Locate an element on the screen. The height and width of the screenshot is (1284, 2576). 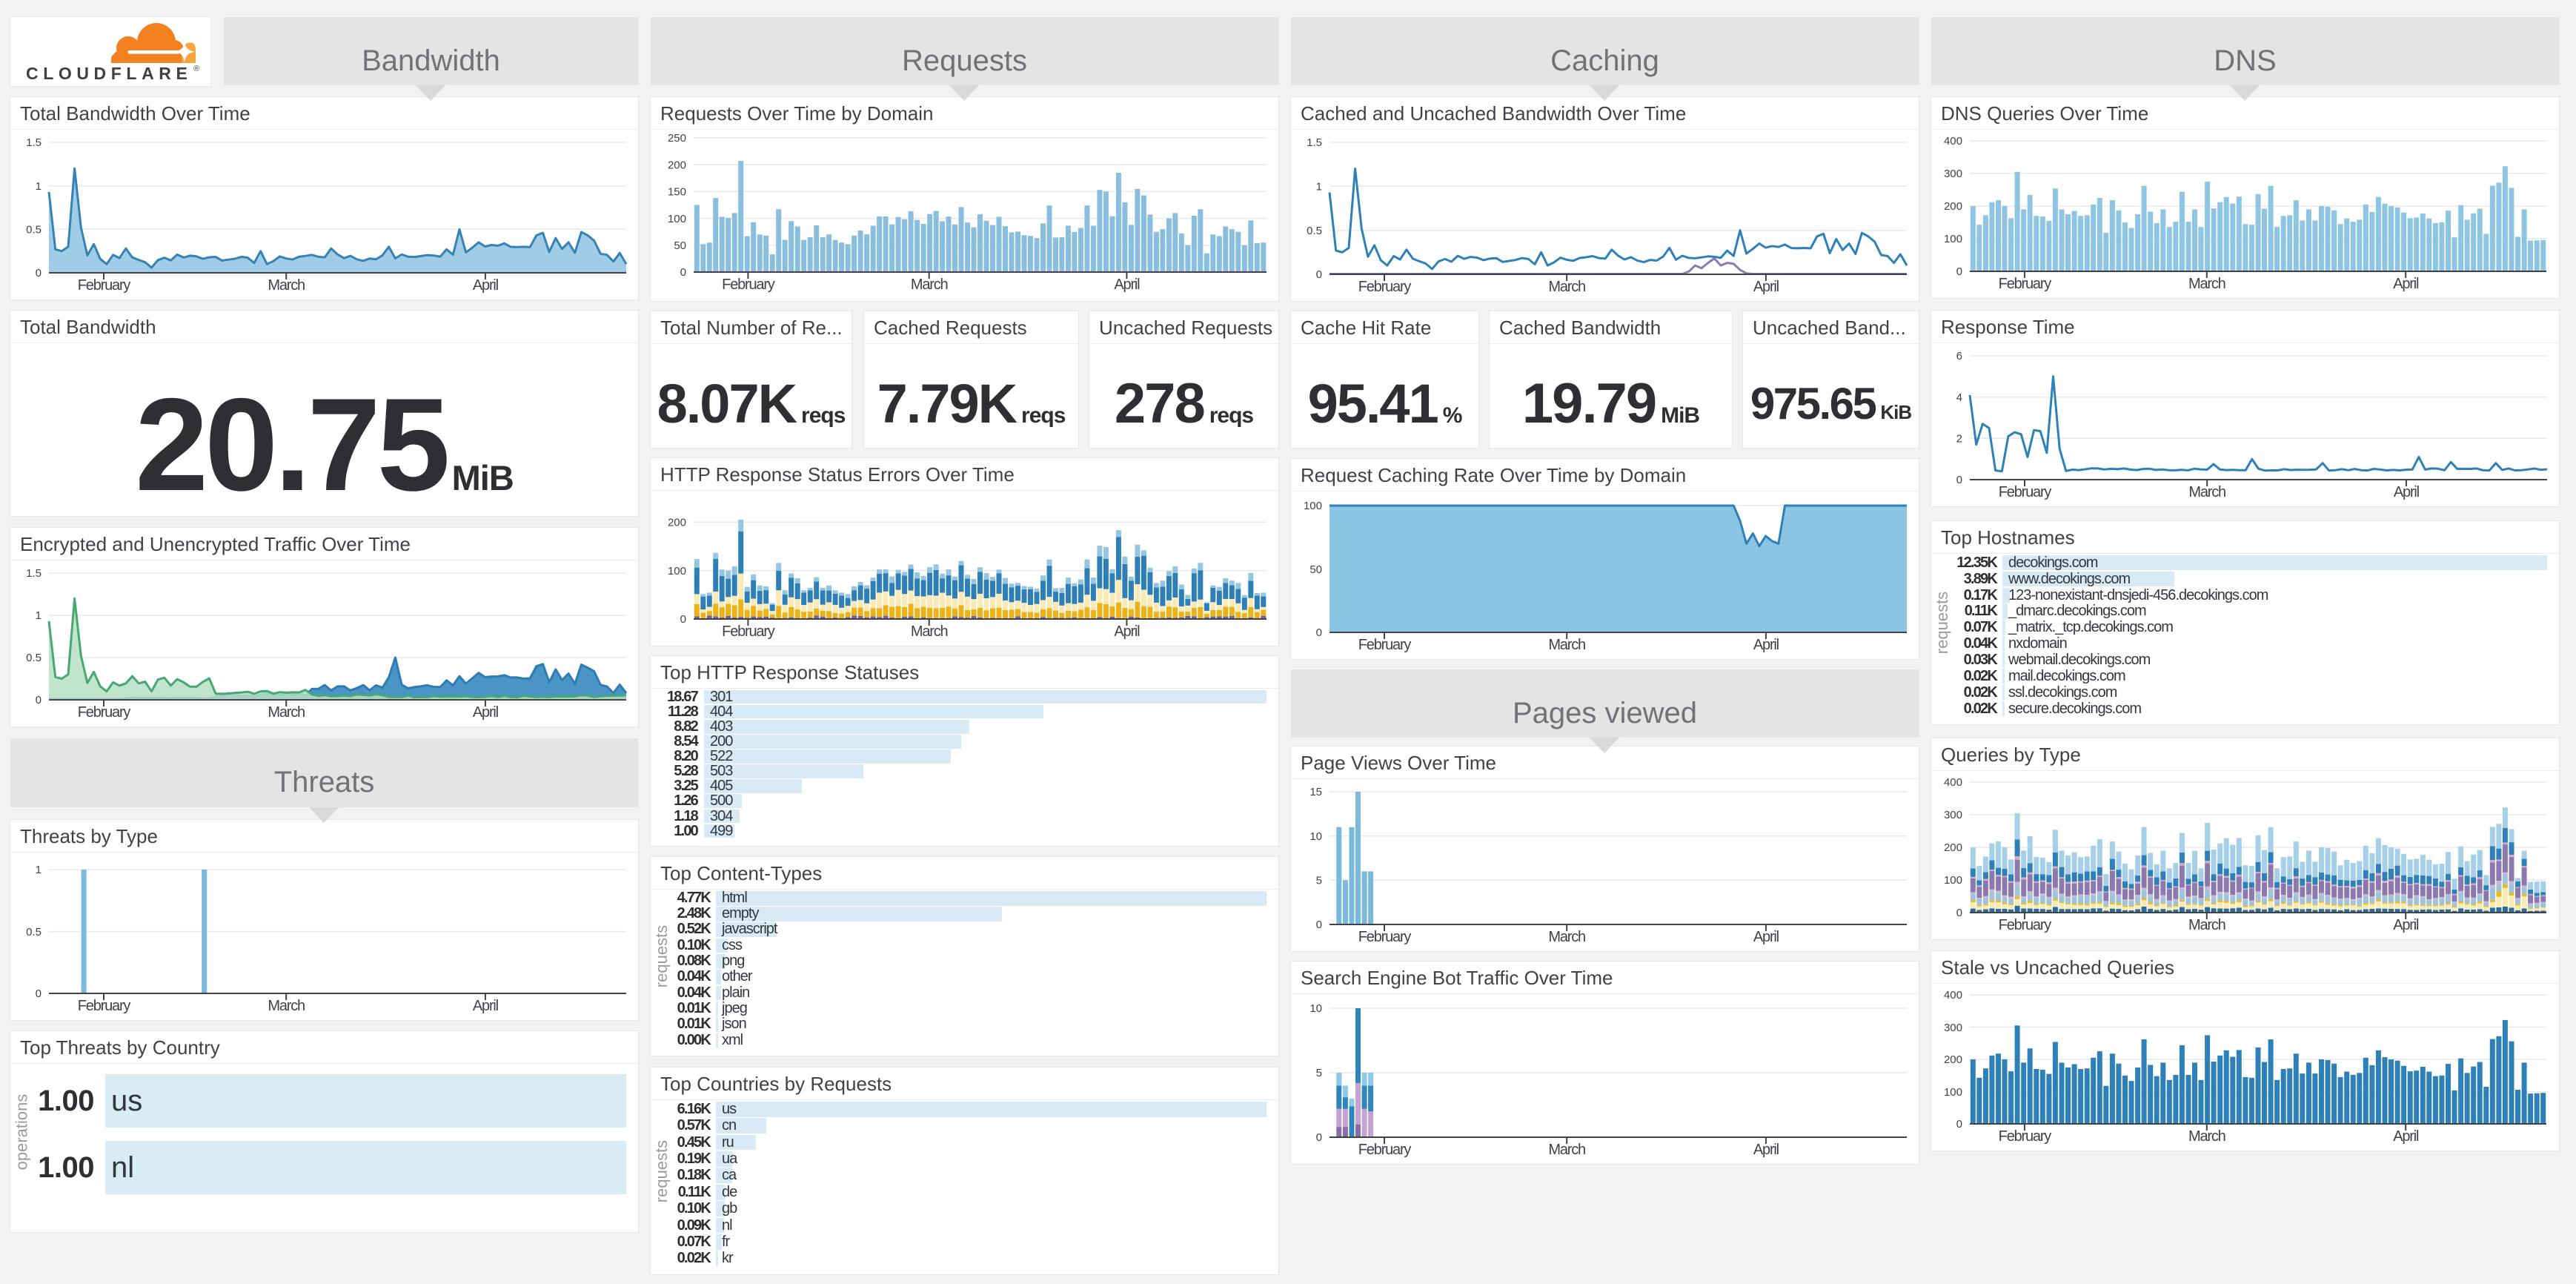
svg-text: 150 is located at coordinates (677, 192).